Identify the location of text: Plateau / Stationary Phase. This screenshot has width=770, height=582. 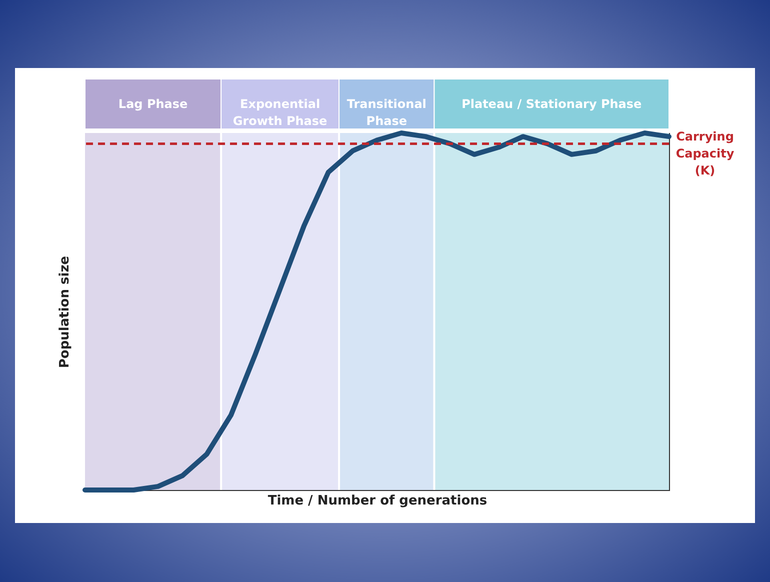
(552, 104).